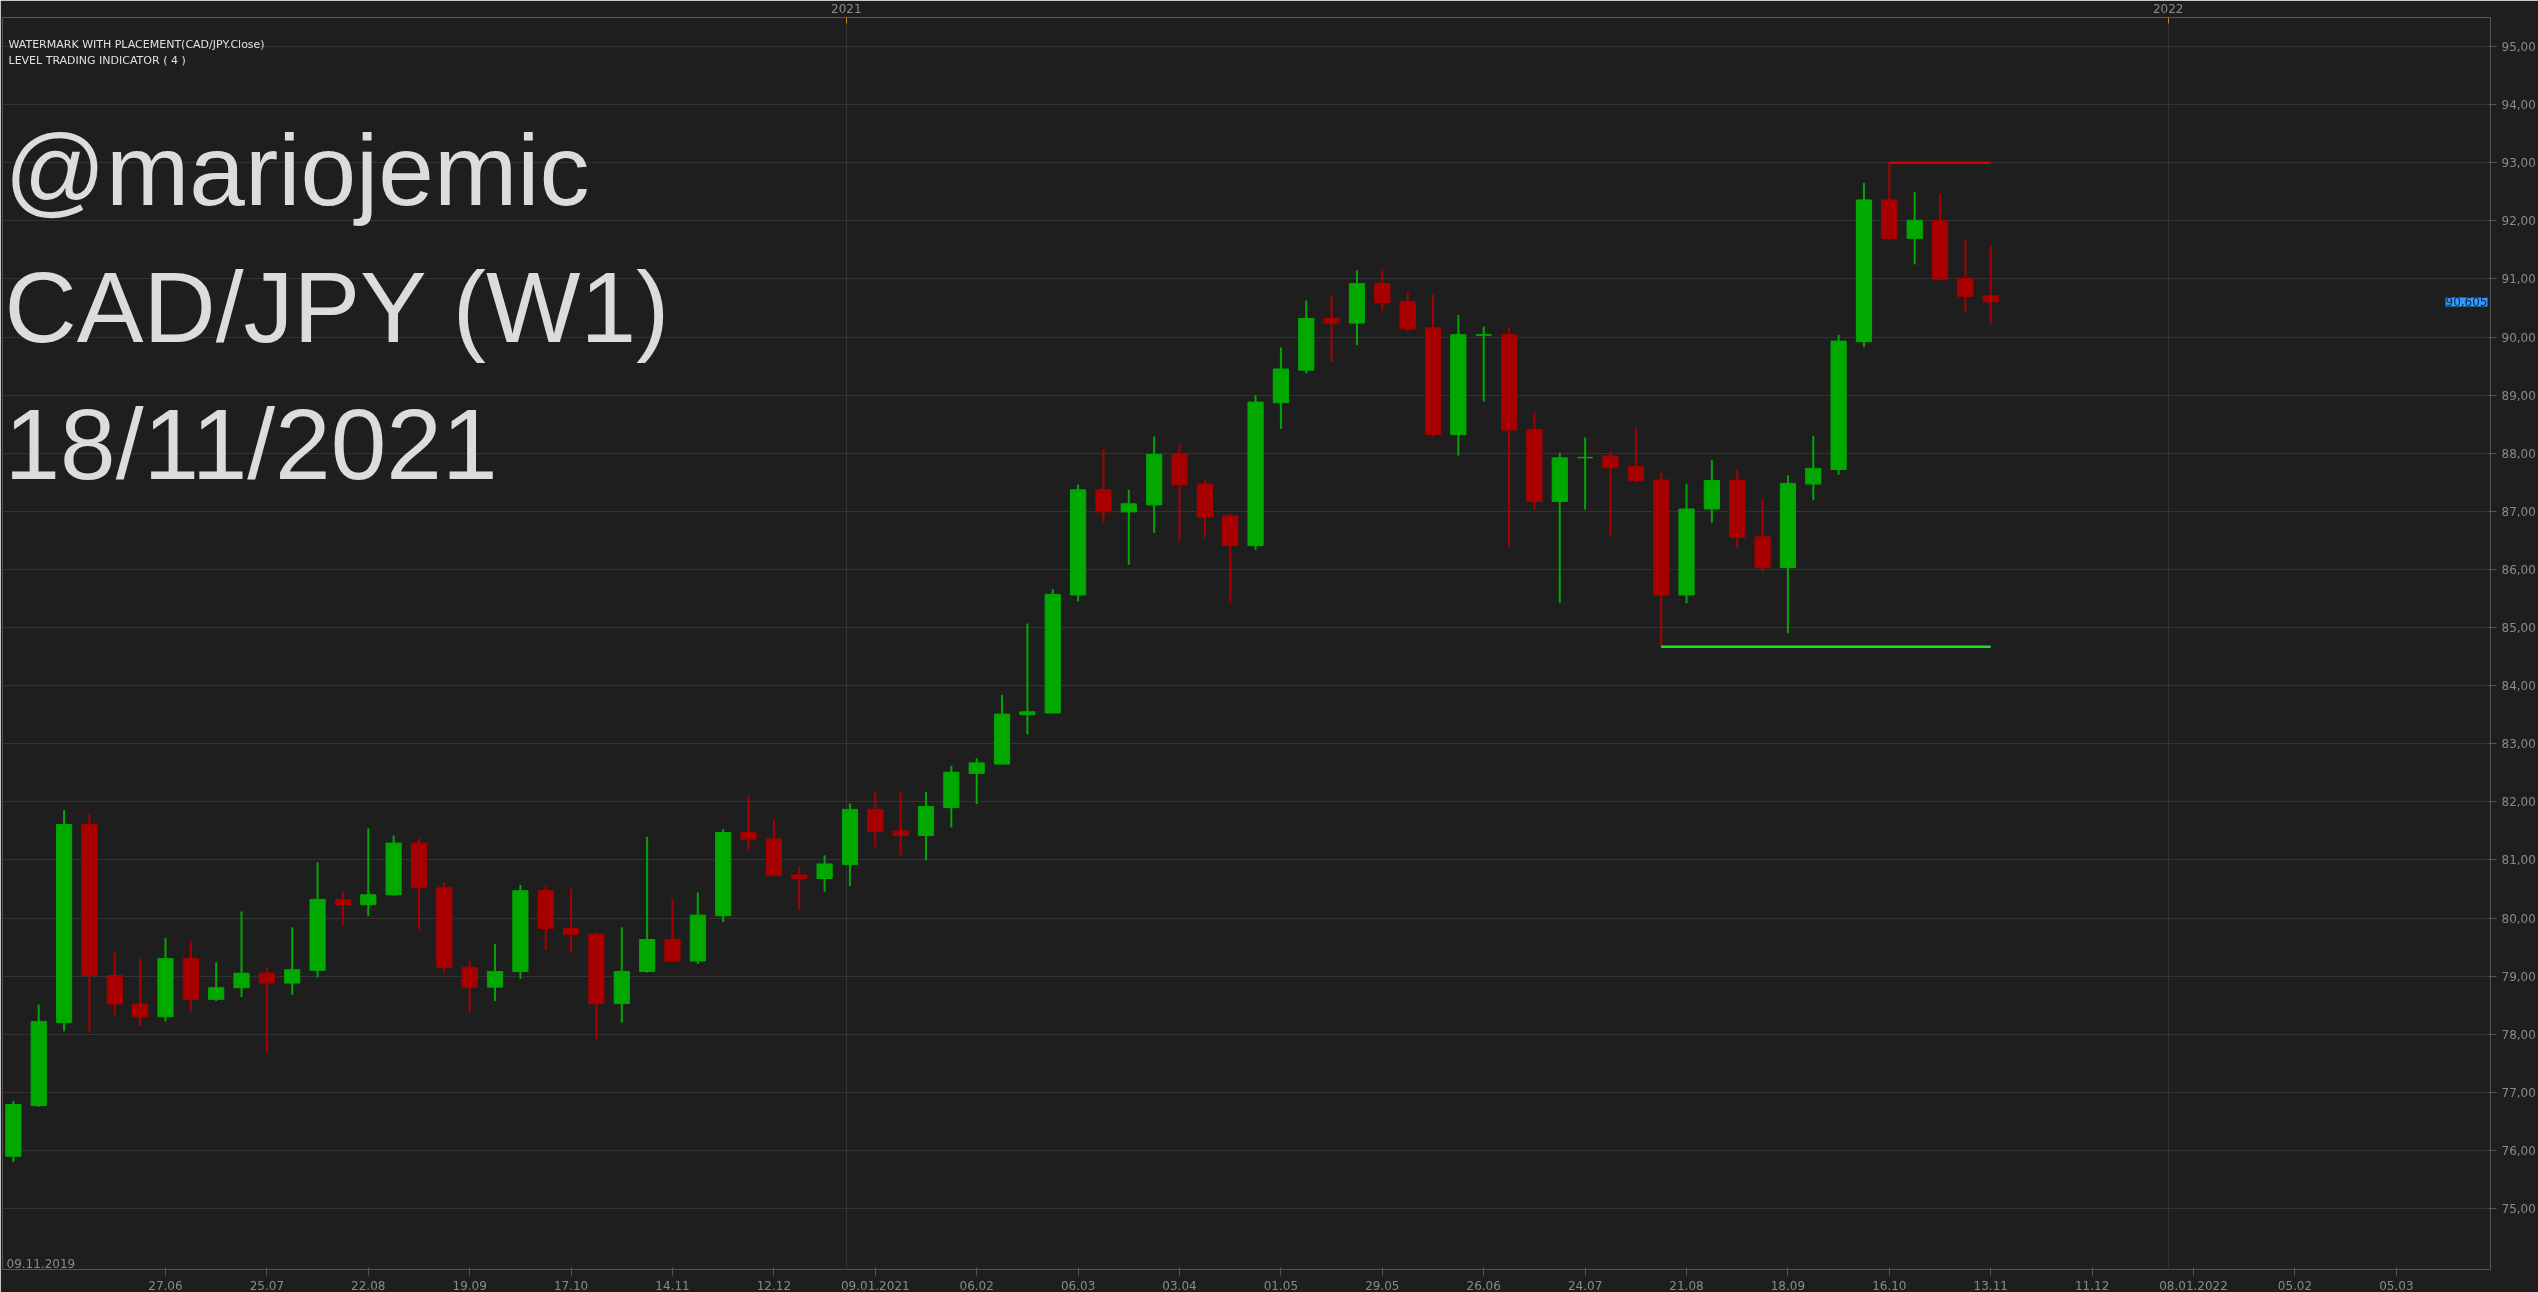 The image size is (2538, 1292). I want to click on annotation: 09.11.2019, so click(41, 1263).